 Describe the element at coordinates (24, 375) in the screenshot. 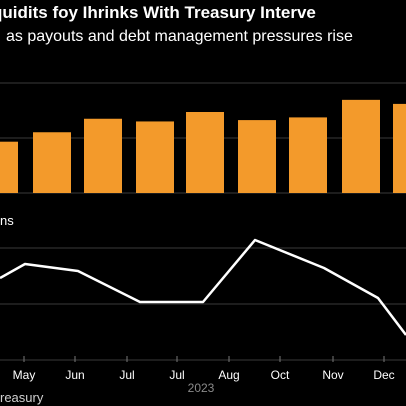

I see `x-tick-label-0: May` at that location.